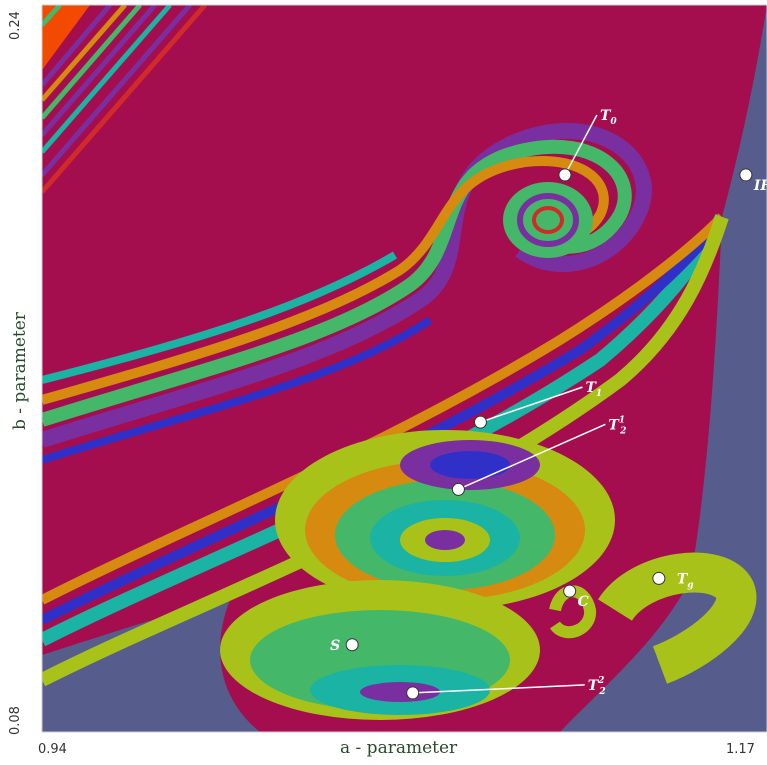 The width and height of the screenshot is (767, 765). What do you see at coordinates (617, 425) in the screenshot?
I see `point-label-3: T1 2` at bounding box center [617, 425].